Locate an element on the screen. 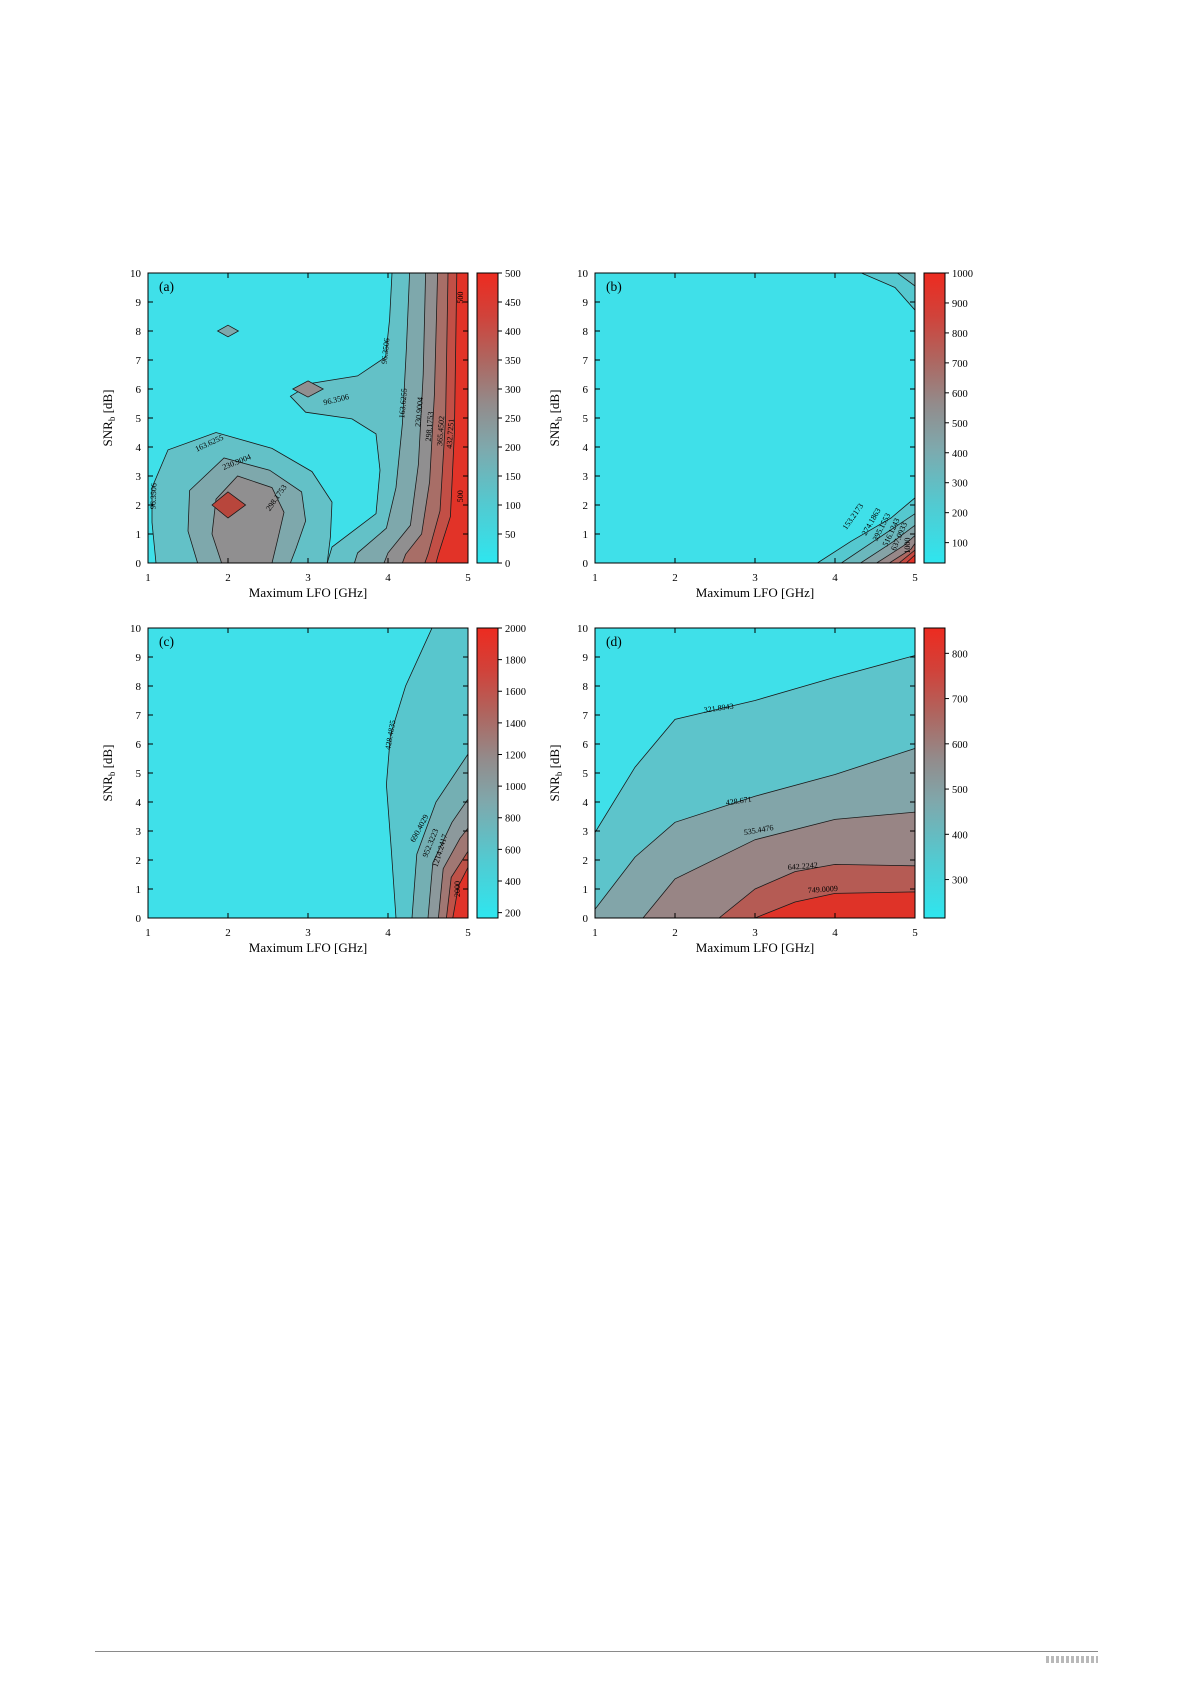  y-tick-label: 9 is located at coordinates (586, 658).